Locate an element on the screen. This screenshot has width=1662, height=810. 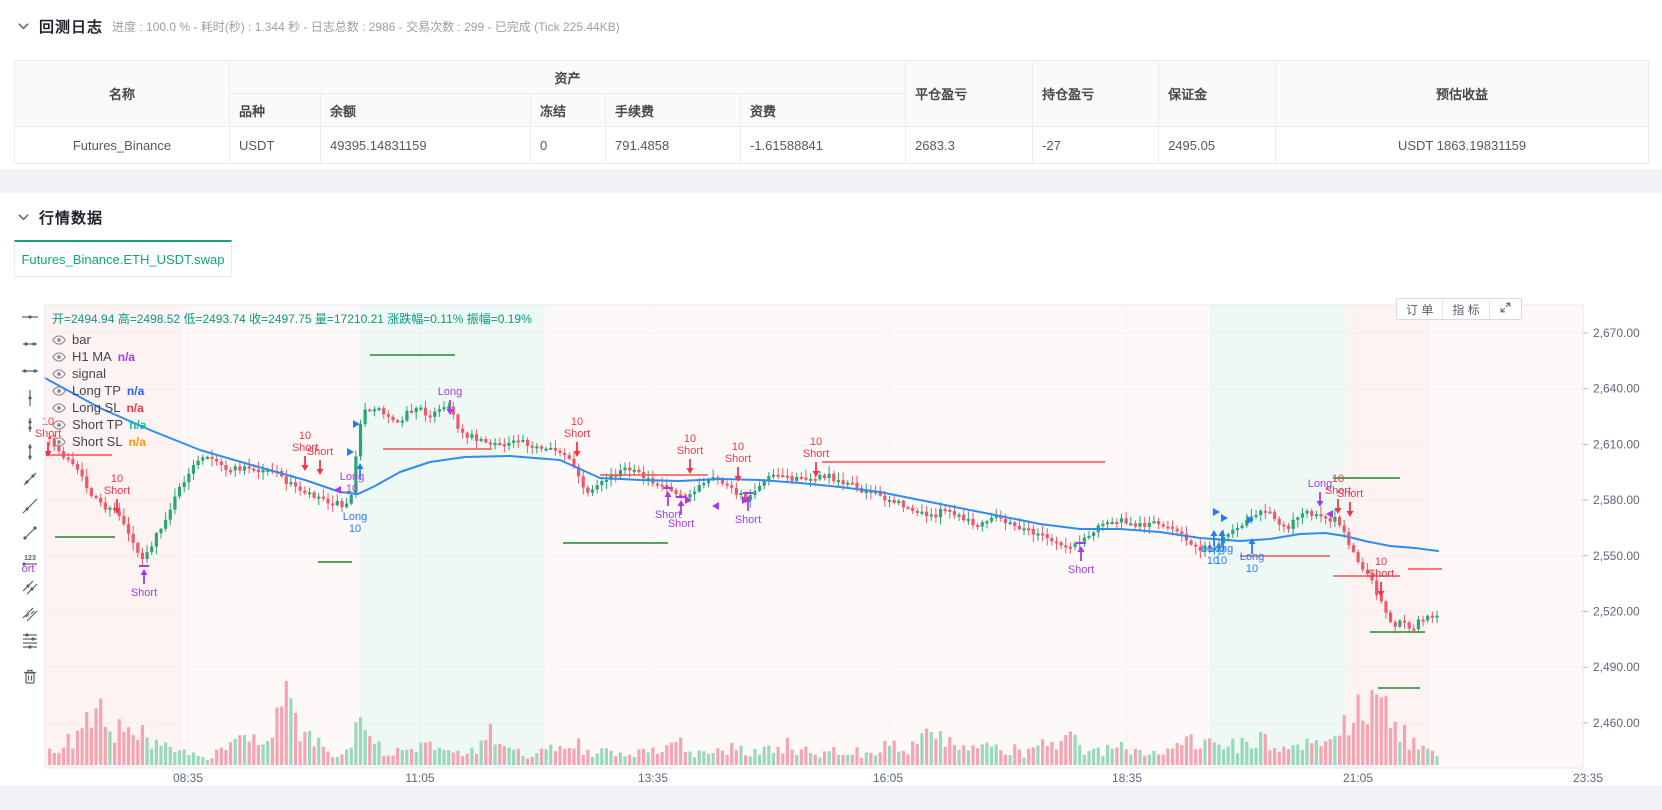
cell-open-pnl: -27 is located at coordinates (1096, 145).